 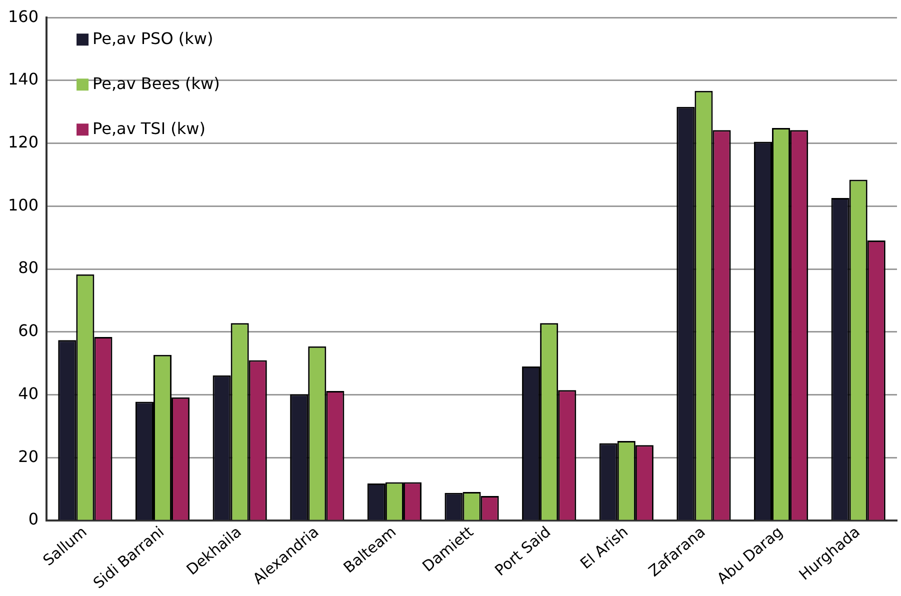 I want to click on y-tick-label: 40, so click(x=28, y=393).